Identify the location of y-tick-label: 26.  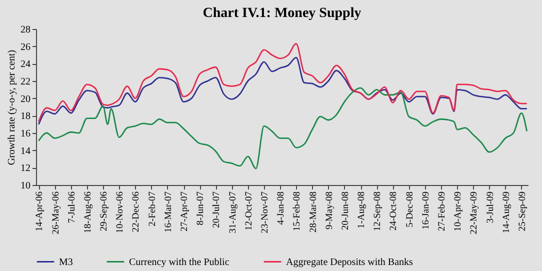
(25, 47).